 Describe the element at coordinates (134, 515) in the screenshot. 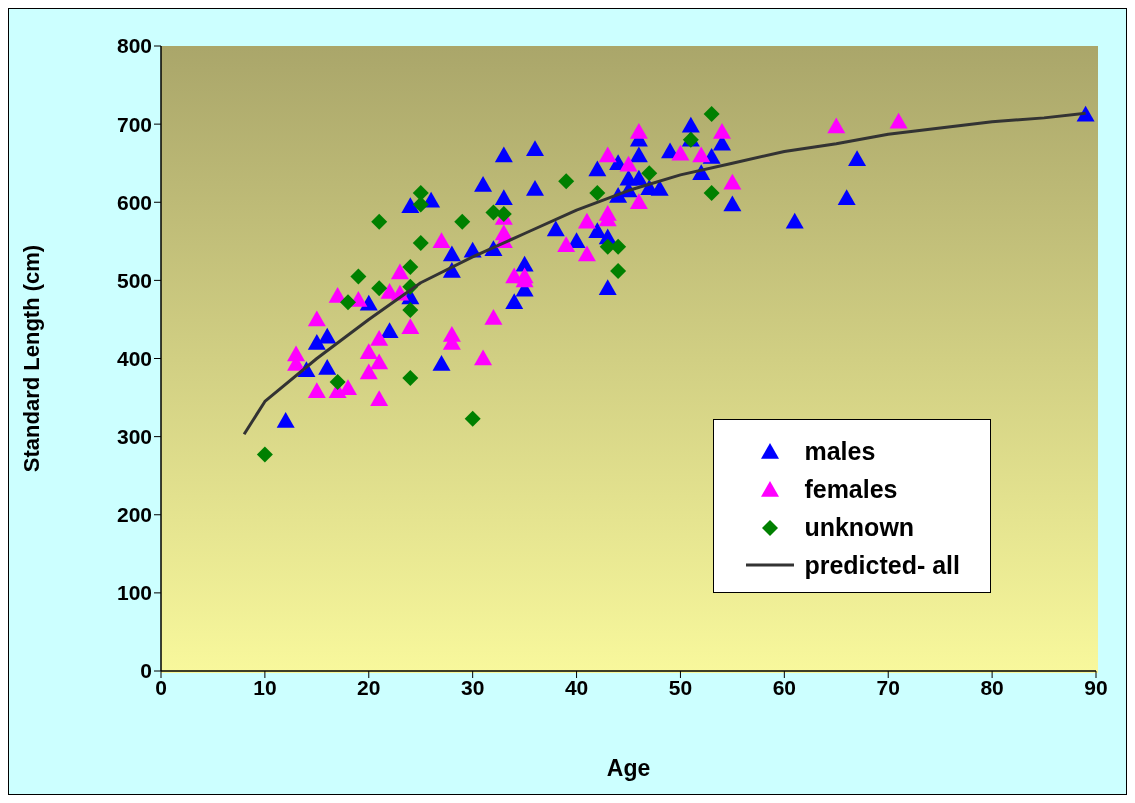

I see `y-tick-label: 200` at that location.